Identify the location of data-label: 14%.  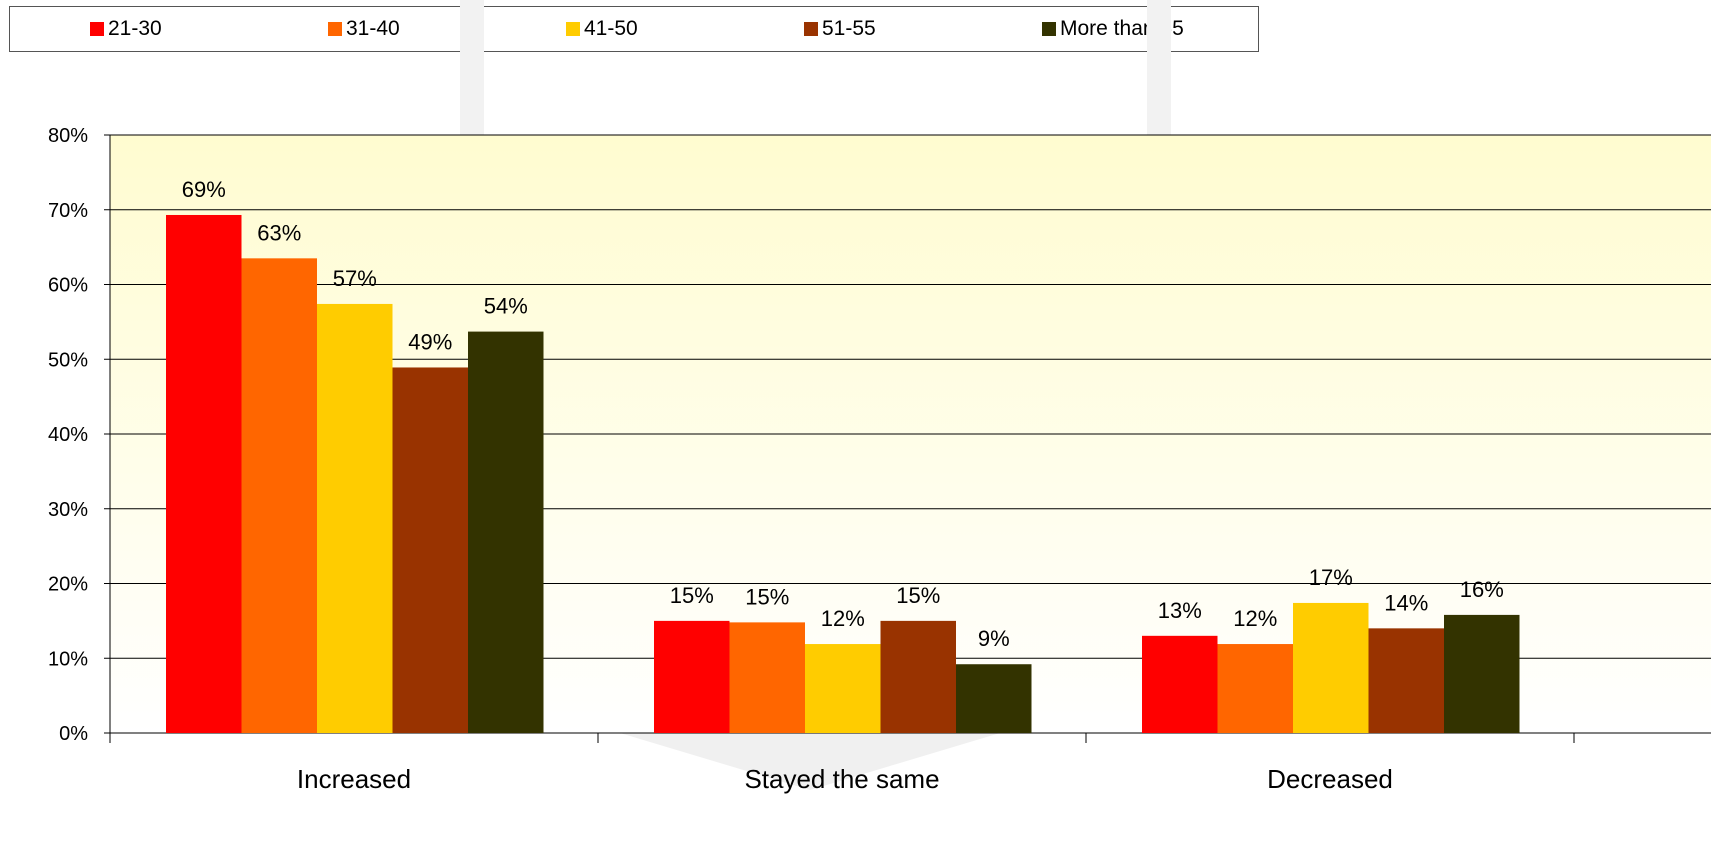
(1406, 602).